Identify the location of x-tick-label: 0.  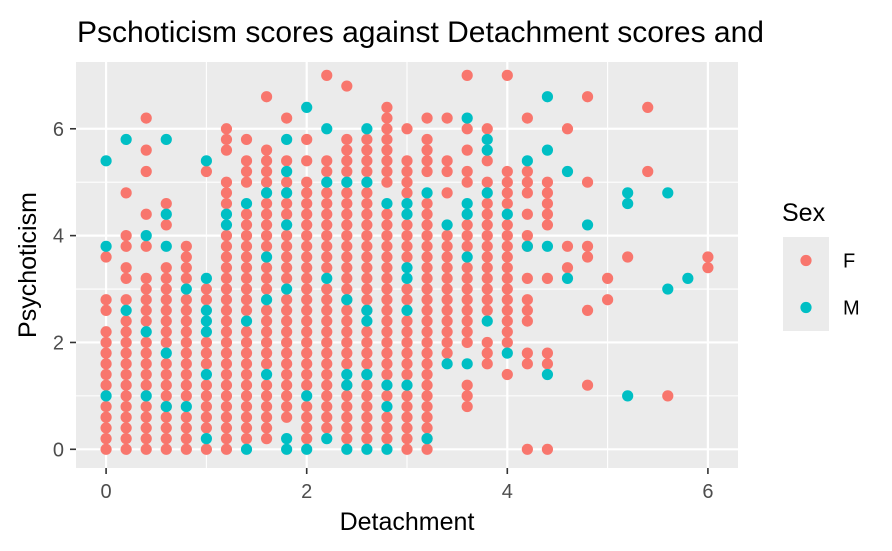
(106, 492).